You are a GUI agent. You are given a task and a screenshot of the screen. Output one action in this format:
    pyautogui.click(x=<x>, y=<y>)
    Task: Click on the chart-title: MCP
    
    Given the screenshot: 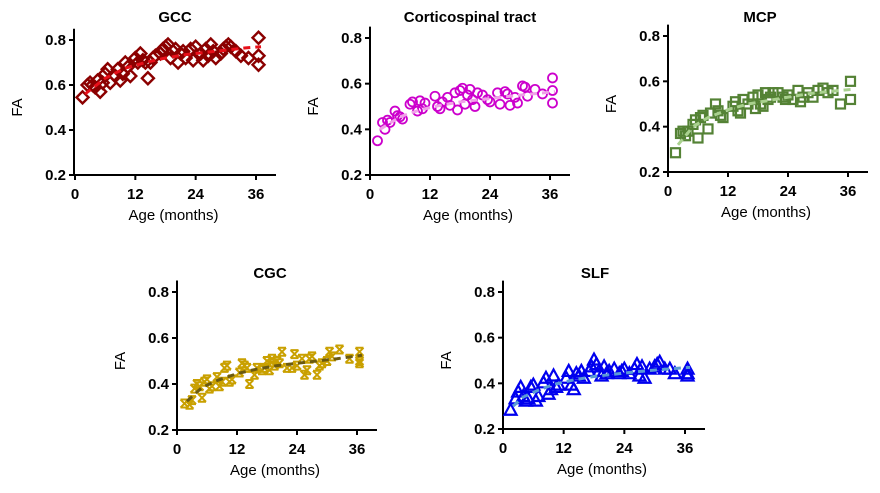 What is the action you would take?
    pyautogui.click(x=759, y=17)
    